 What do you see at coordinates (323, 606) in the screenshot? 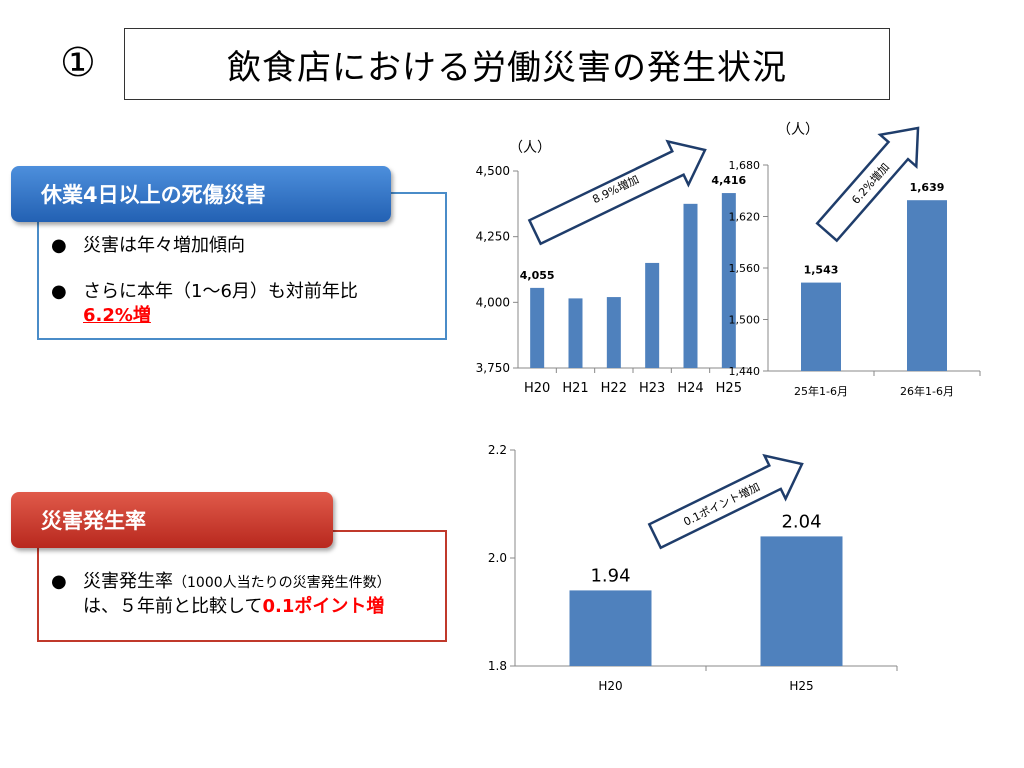
I see `rate-emphasis: 0.1ポイント増` at bounding box center [323, 606].